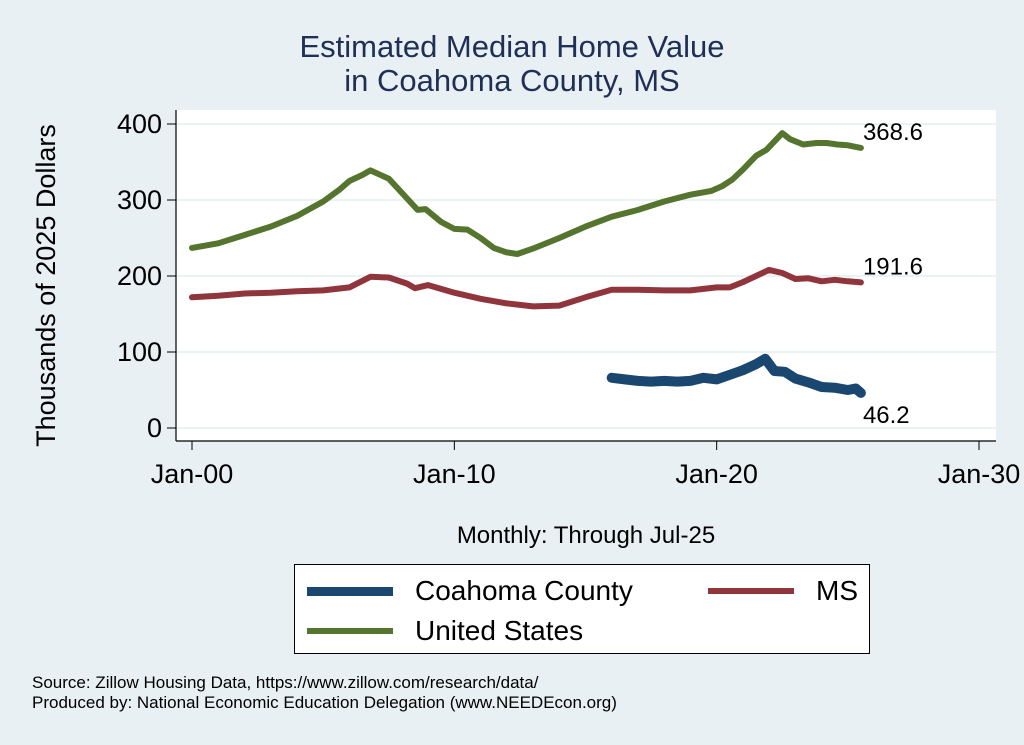 This screenshot has width=1024, height=745. I want to click on y-tick-label: 0, so click(154, 428).